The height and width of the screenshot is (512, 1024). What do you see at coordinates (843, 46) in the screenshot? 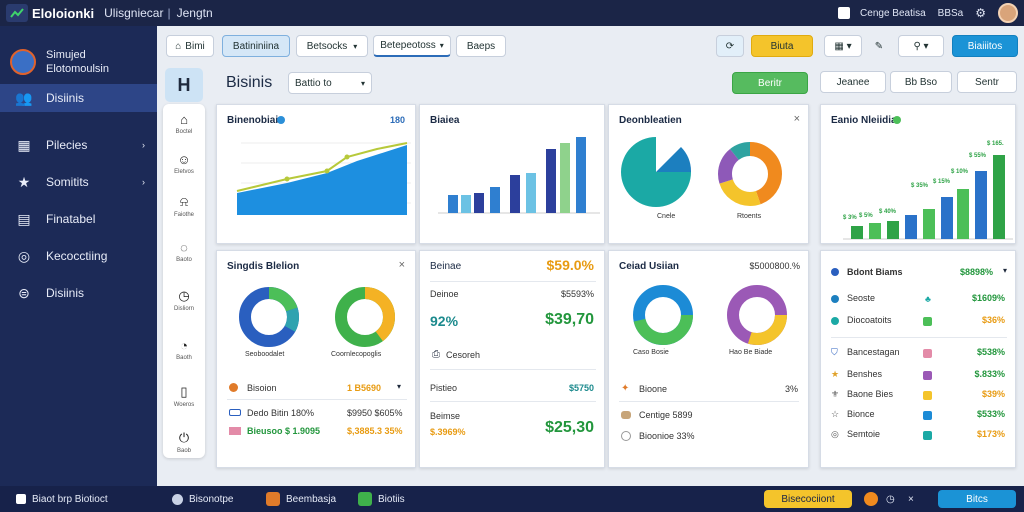
I see `grid-view-icon: ▦ ▾` at bounding box center [843, 46].